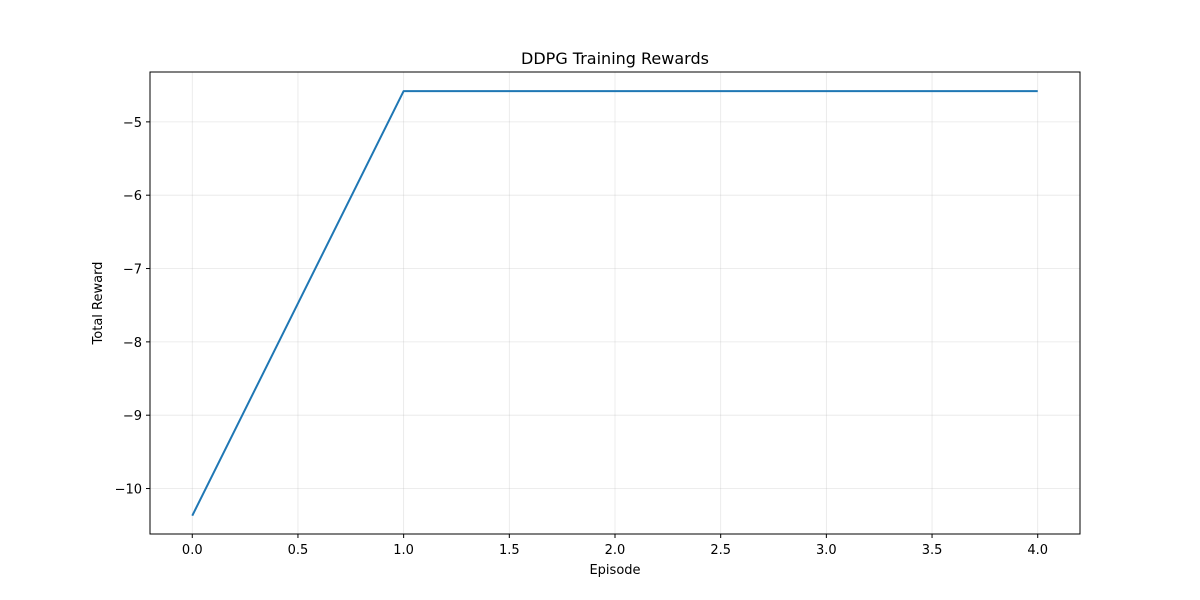  What do you see at coordinates (128, 490) in the screenshot?
I see `y-tick-label: −10` at bounding box center [128, 490].